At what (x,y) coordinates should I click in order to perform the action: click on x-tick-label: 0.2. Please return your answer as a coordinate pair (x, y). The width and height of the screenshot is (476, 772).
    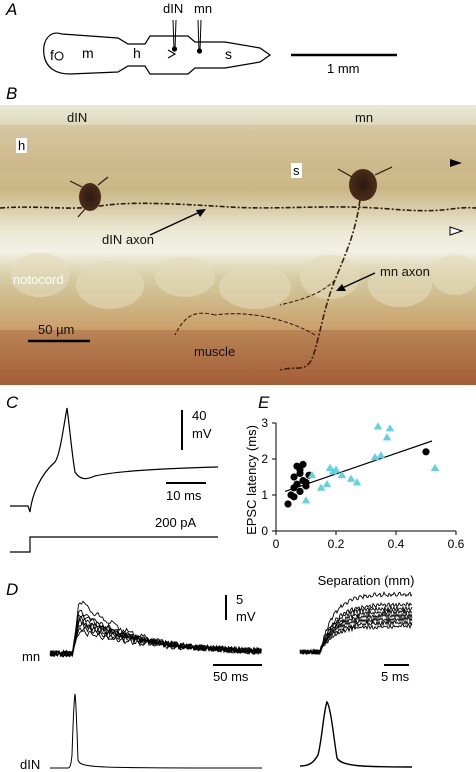
    Looking at the image, I should click on (336, 544).